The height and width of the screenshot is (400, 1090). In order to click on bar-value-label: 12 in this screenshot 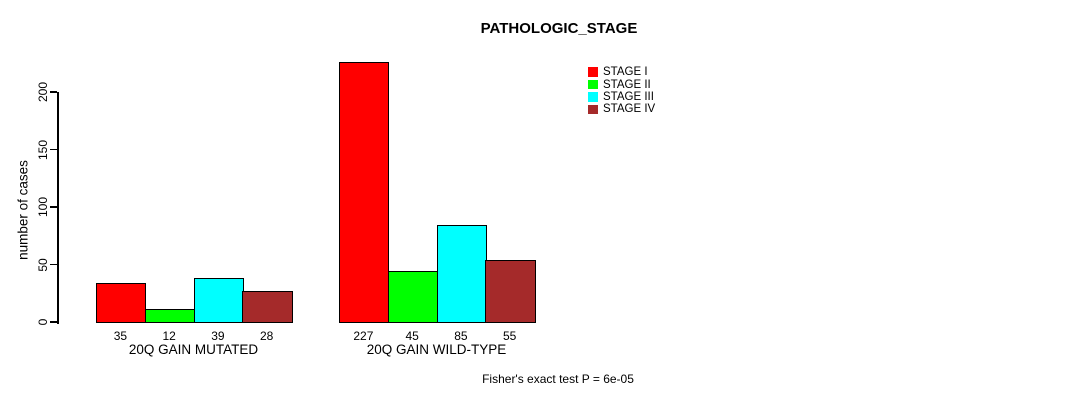, I will do `click(169, 336)`.